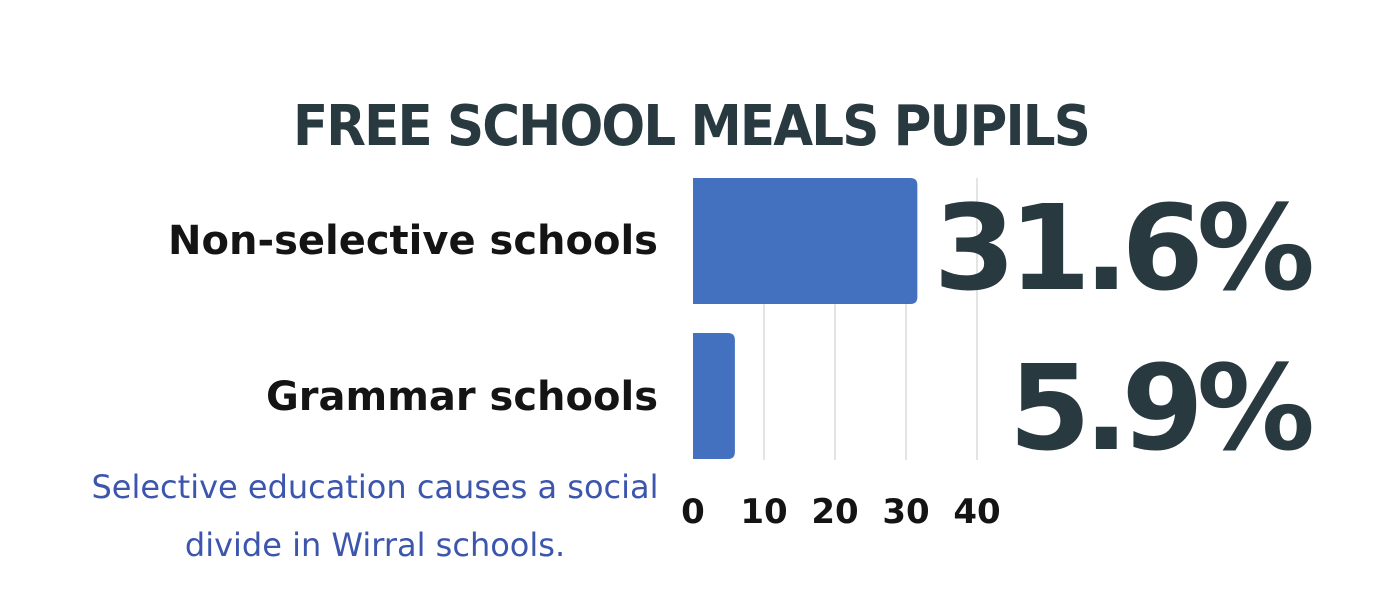 The width and height of the screenshot is (1396, 600). What do you see at coordinates (461, 397) in the screenshot?
I see `category-label-grammar: Grammar schools` at bounding box center [461, 397].